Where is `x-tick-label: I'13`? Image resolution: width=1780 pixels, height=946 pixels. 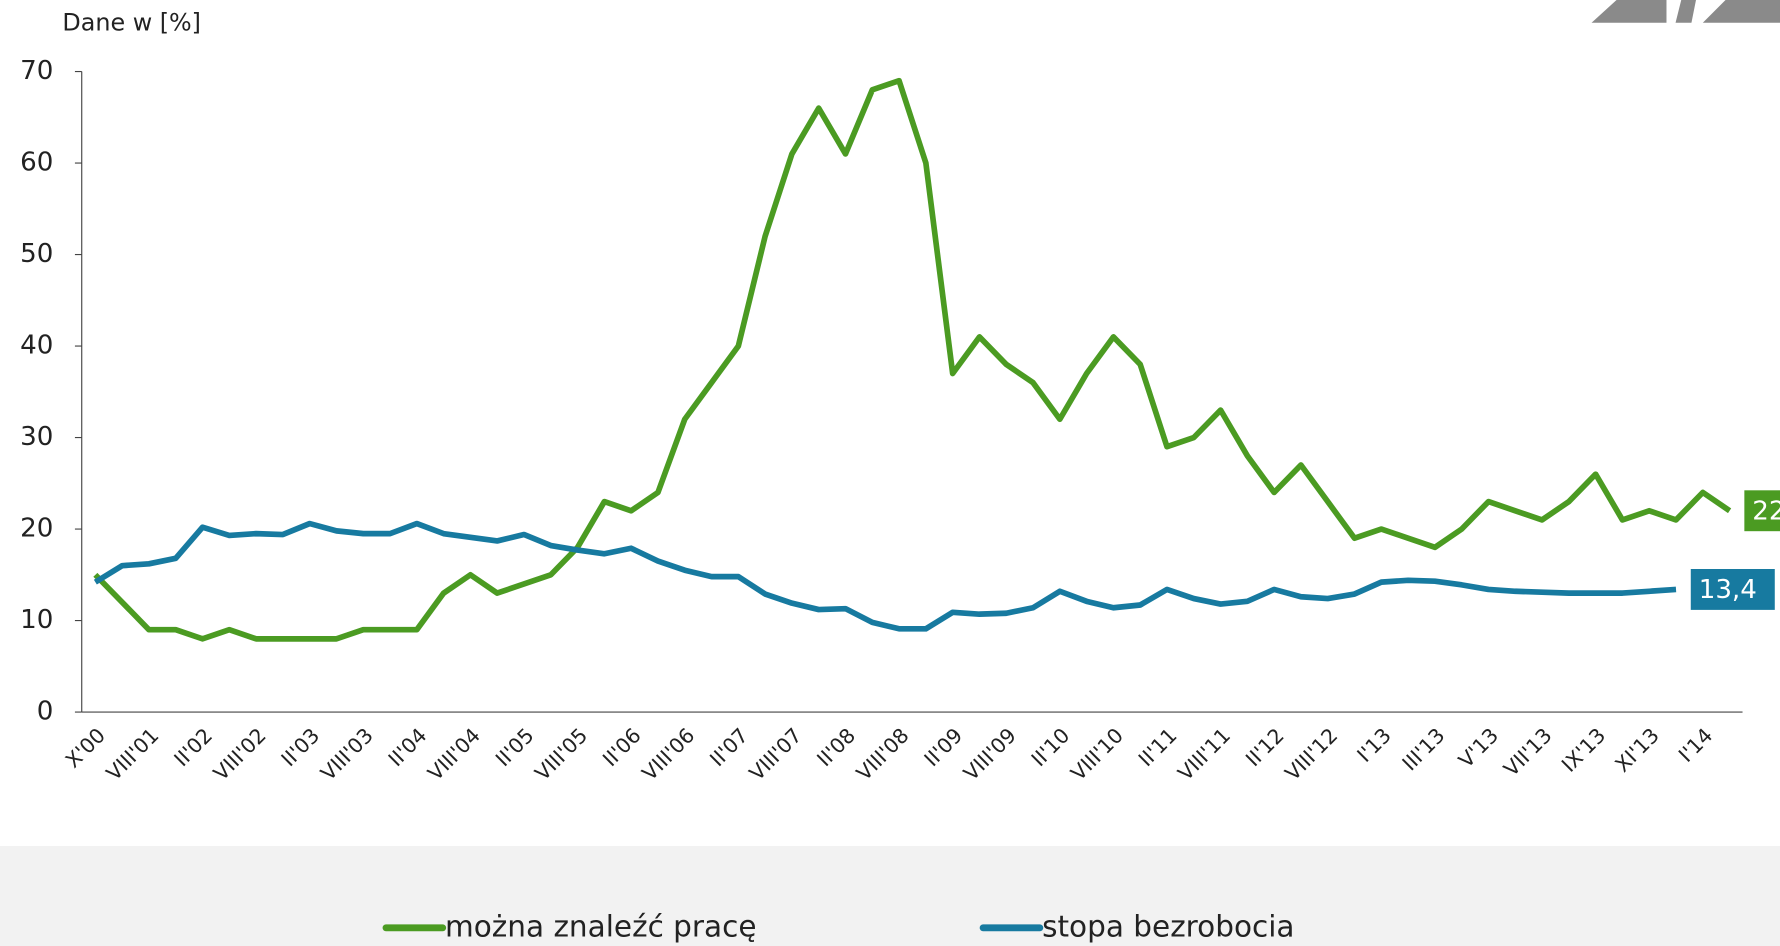
x-tick-label: I'13 is located at coordinates (1374, 745).